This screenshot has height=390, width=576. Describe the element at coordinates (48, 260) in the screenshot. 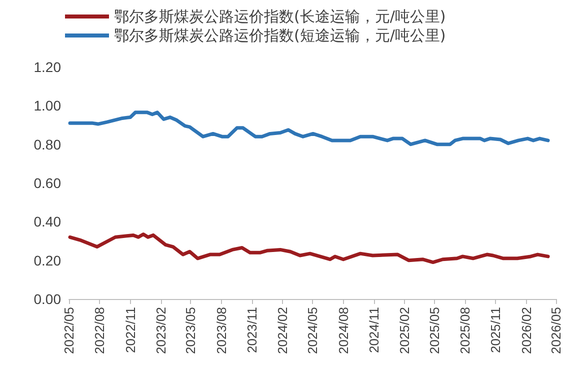

I see `y-tick-label: 0.20` at that location.